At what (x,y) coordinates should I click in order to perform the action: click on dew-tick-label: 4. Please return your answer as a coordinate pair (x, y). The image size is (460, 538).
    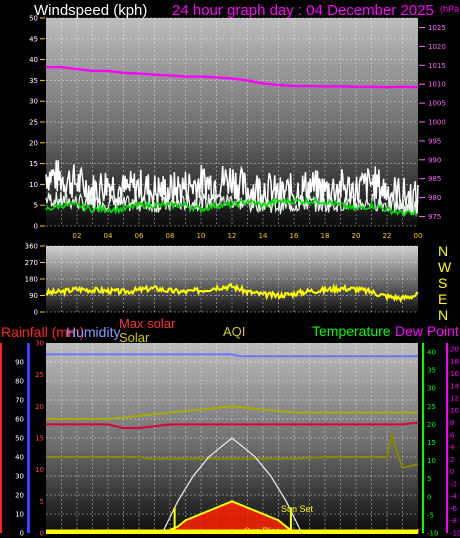
    Looking at the image, I should click on (452, 448).